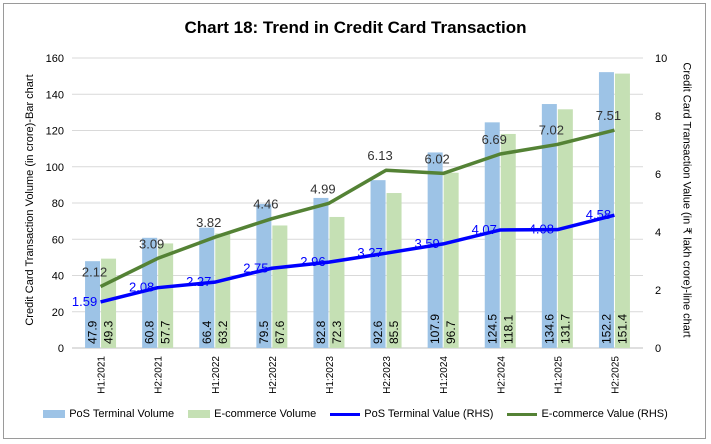 Image resolution: width=711 pixels, height=444 pixels. Describe the element at coordinates (606, 329) in the screenshot. I see `bar-value-label: 152.2` at that location.